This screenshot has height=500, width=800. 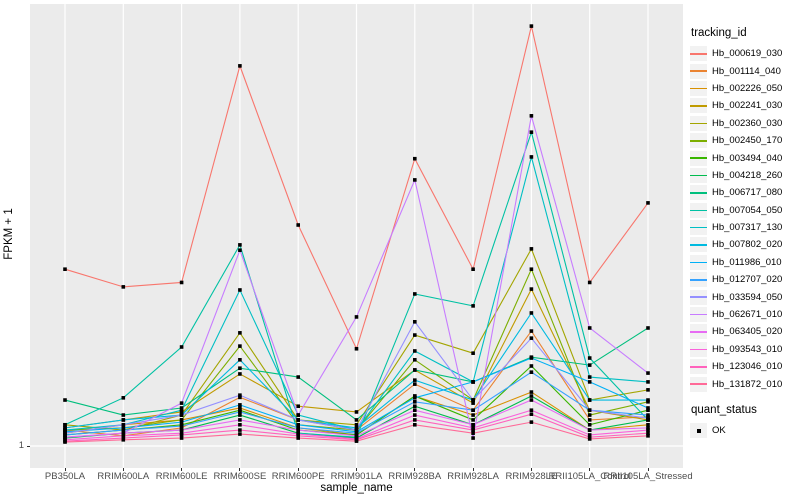 I want to click on legend-item-Hb_007802_020: Hb_007802_020, so click(x=745, y=244).